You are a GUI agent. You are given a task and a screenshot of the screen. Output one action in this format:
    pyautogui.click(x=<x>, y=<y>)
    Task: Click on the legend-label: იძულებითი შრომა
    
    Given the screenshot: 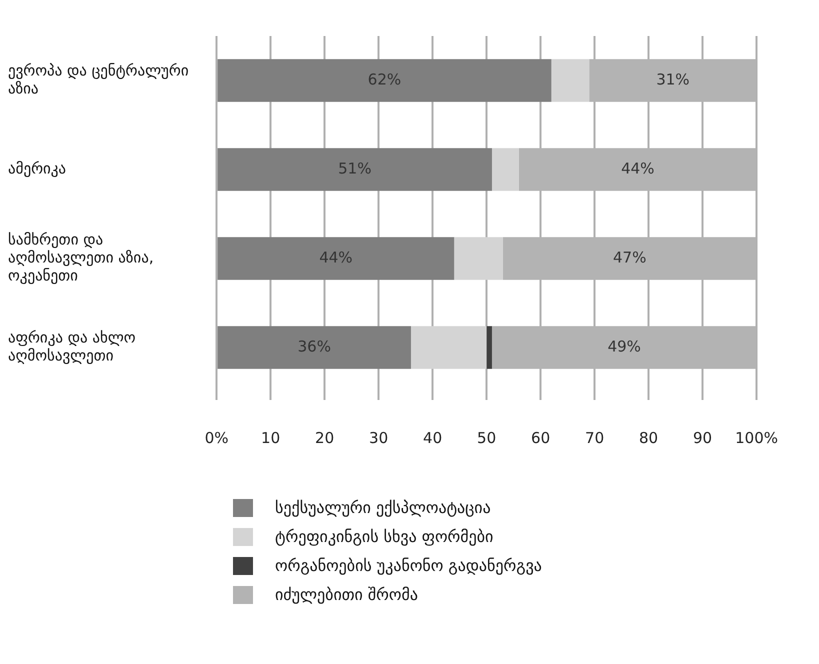 What is the action you would take?
    pyautogui.click(x=346, y=594)
    